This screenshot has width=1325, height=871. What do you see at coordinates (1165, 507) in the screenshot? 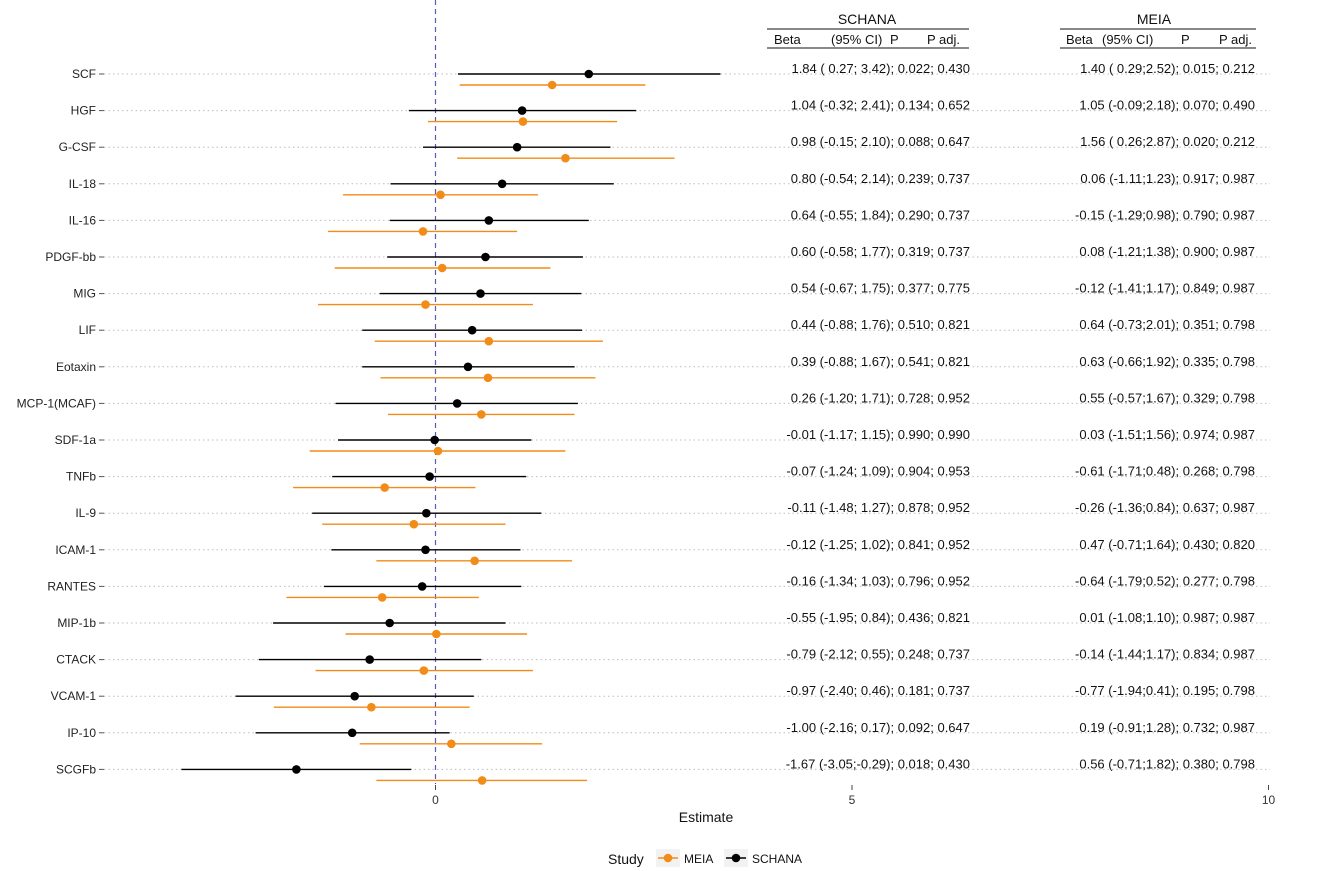
I see `meia-stats-il-9: -0.26 (-1.36;0.84); 0.637; 0.987` at bounding box center [1165, 507].